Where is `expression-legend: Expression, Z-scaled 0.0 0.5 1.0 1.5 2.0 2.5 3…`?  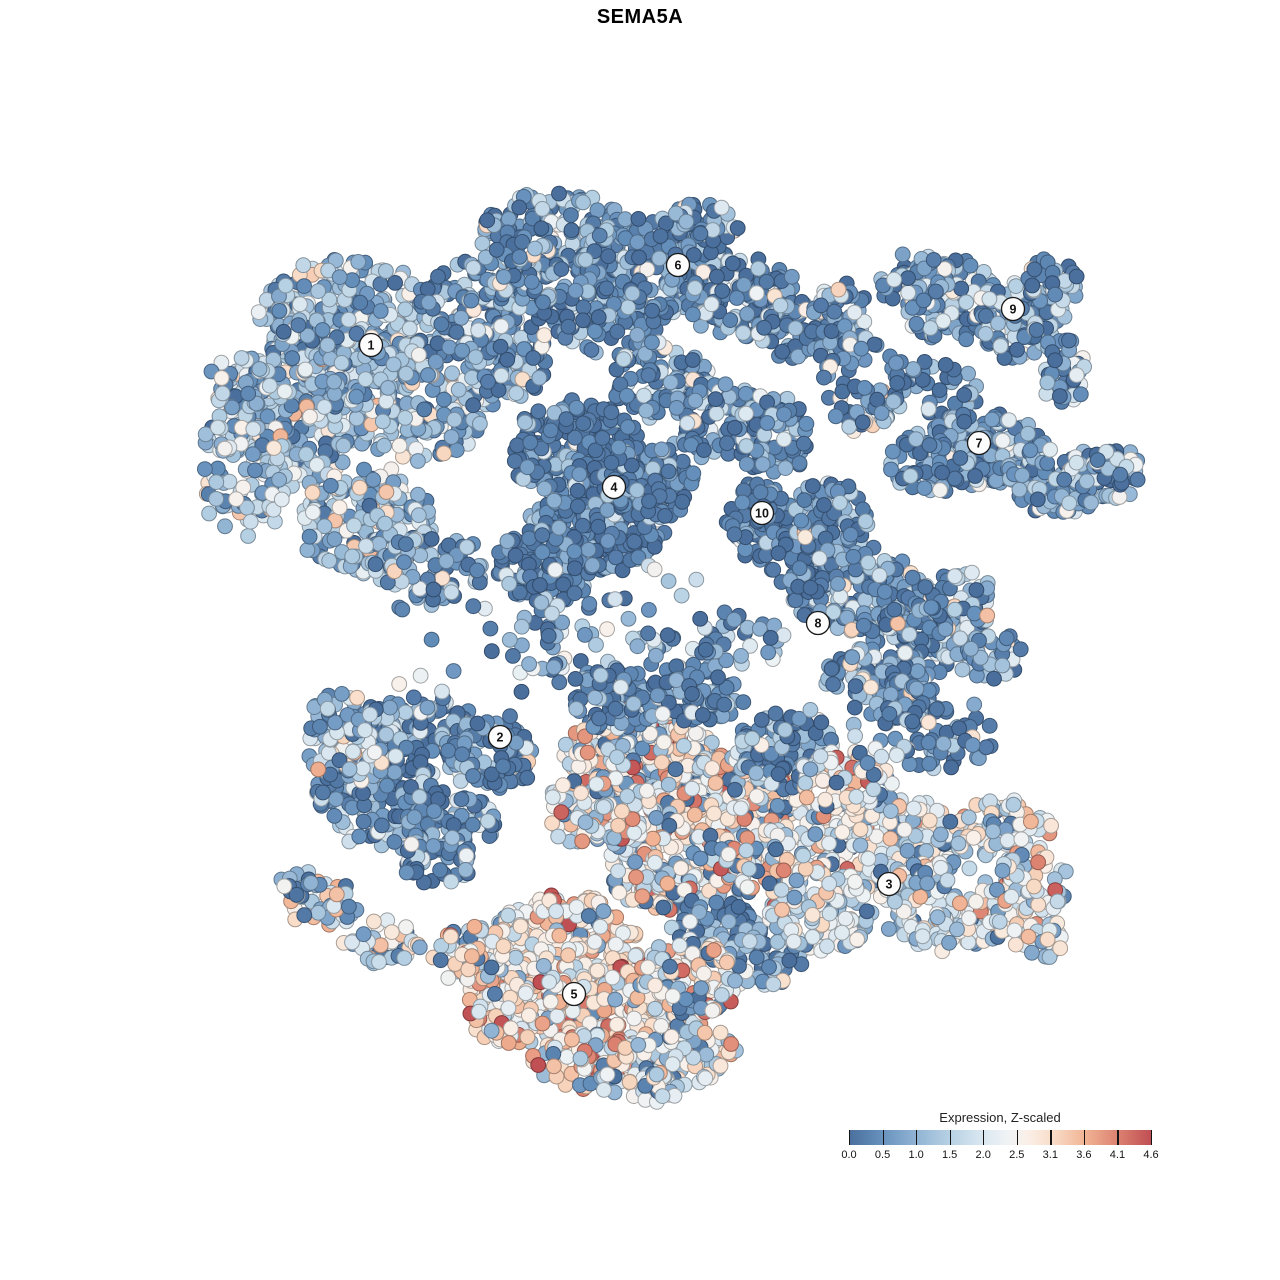 expression-legend: Expression, Z-scaled 0.0 0.5 1.0 1.5 2.0 2.5 3… is located at coordinates (999, 1137).